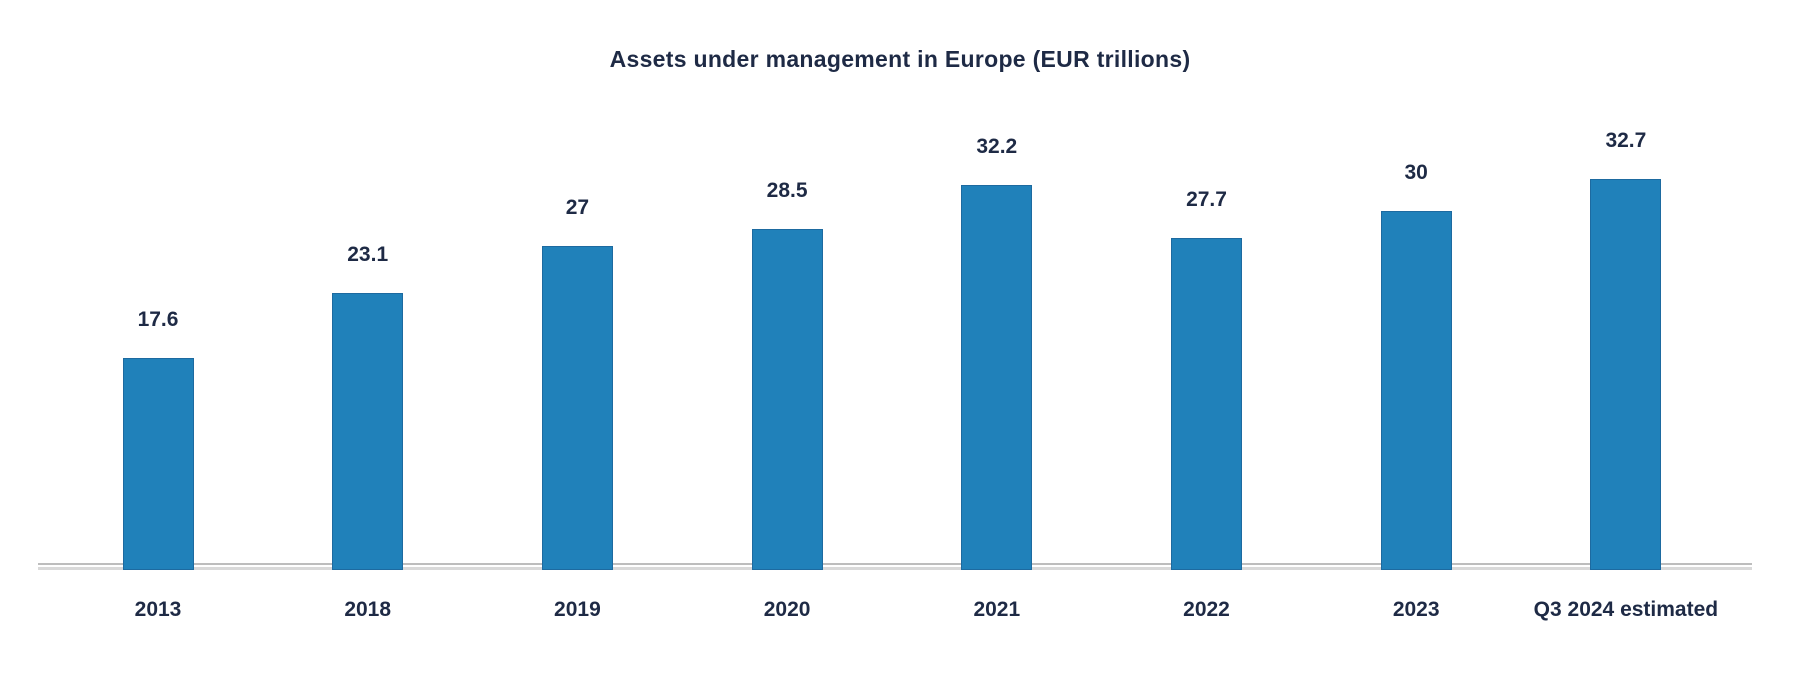 The image size is (1800, 692). I want to click on bar-value-label: 30, so click(1416, 172).